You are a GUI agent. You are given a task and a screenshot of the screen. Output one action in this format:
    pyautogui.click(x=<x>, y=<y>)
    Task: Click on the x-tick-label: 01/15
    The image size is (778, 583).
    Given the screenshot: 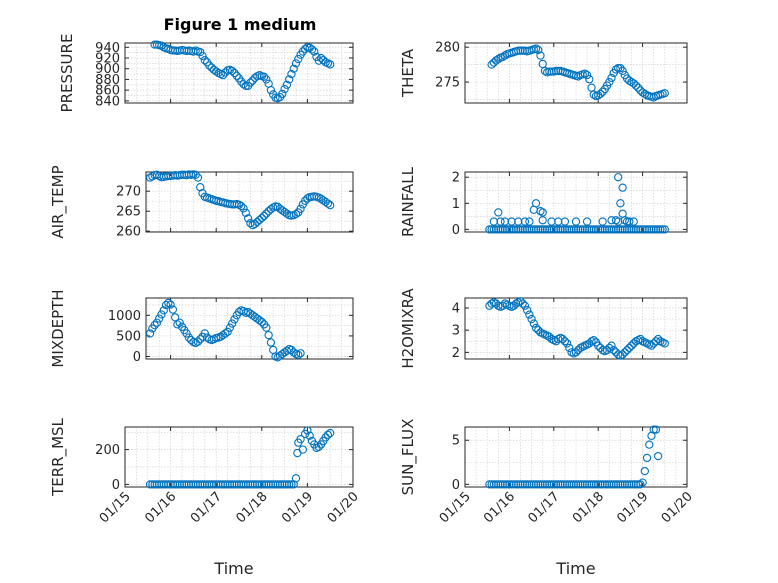 What is the action you would take?
    pyautogui.click(x=455, y=507)
    